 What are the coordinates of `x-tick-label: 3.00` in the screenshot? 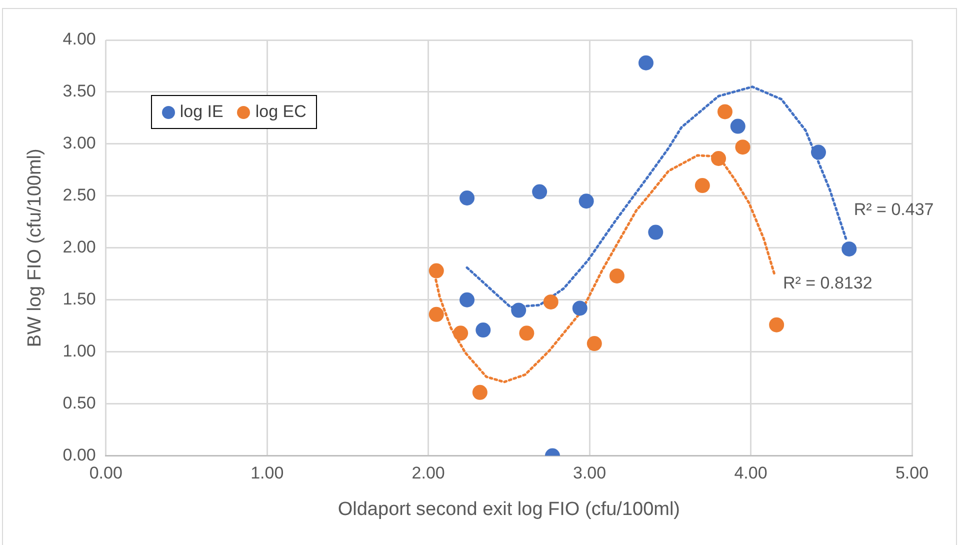 It's located at (589, 473).